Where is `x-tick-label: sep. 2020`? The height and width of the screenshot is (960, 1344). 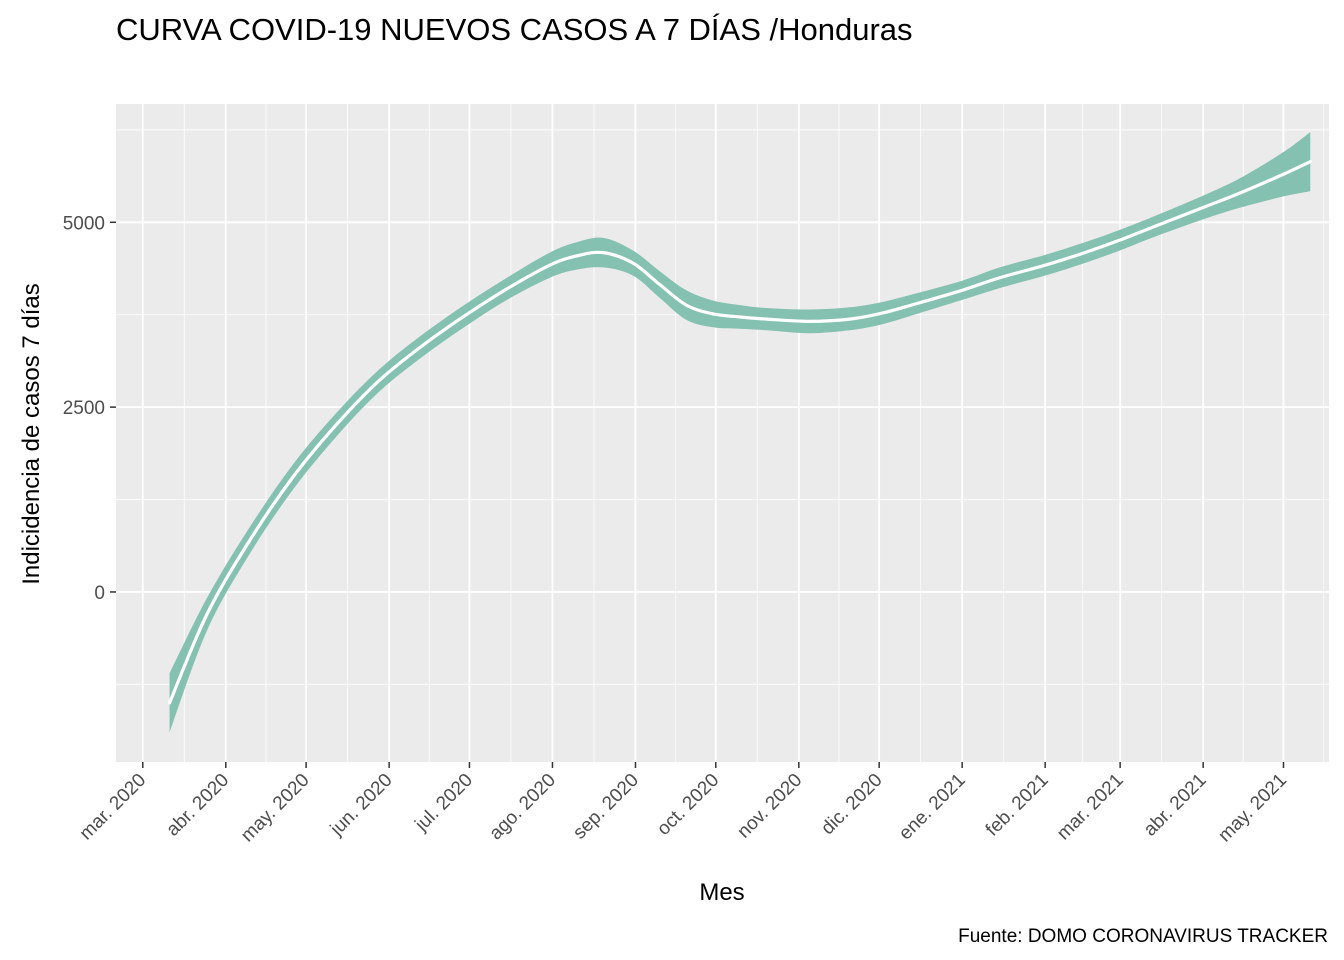
x-tick-label: sep. 2020 is located at coordinates (606, 807).